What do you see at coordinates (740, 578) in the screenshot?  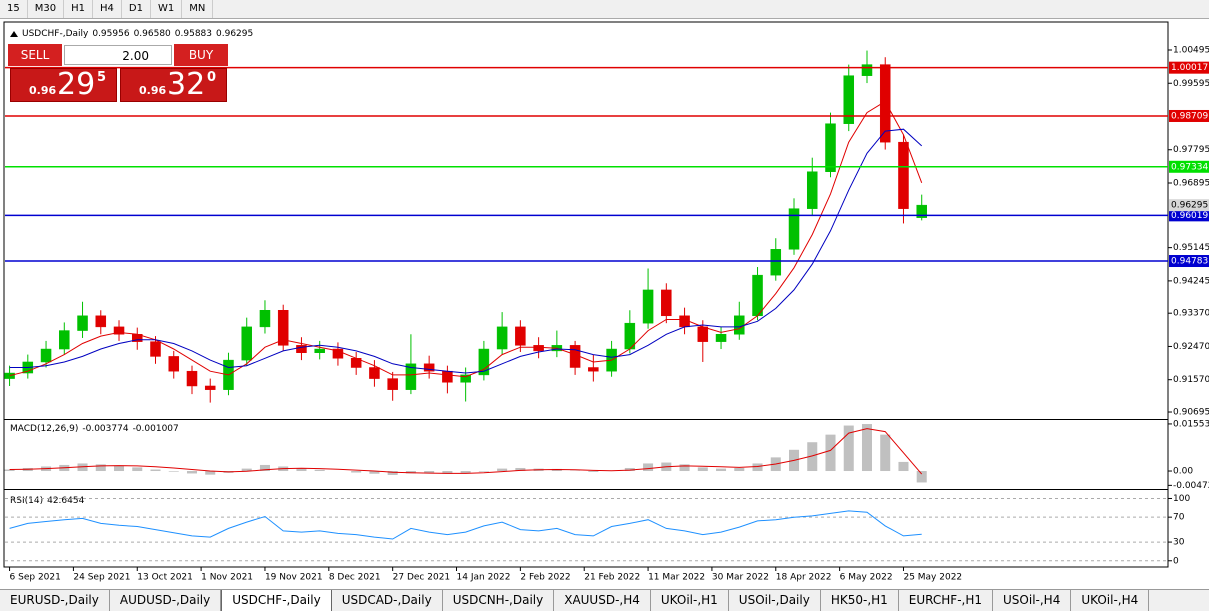 I see `x-tick-label: 30 Mar 2022` at bounding box center [740, 578].